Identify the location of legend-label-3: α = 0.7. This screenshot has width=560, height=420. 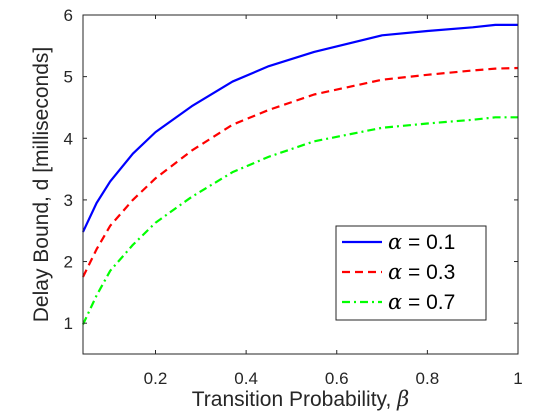
(421, 302).